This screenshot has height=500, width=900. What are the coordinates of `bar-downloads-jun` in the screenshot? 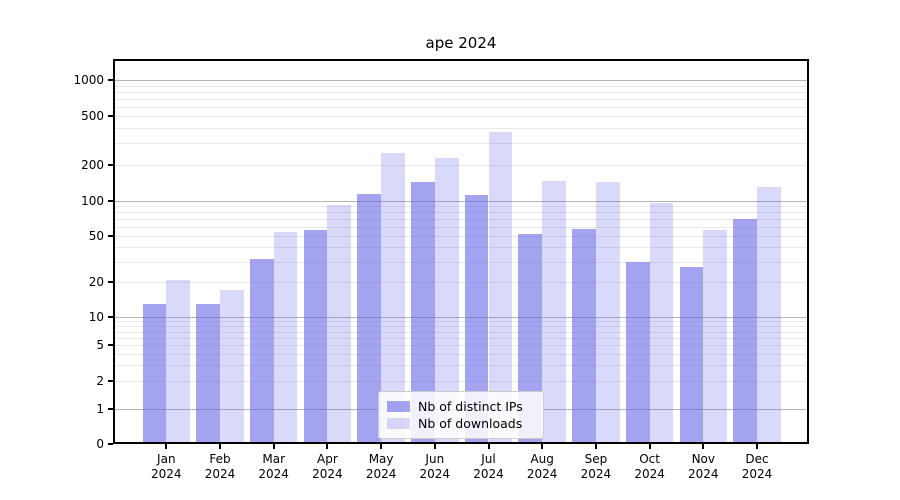 It's located at (446, 300).